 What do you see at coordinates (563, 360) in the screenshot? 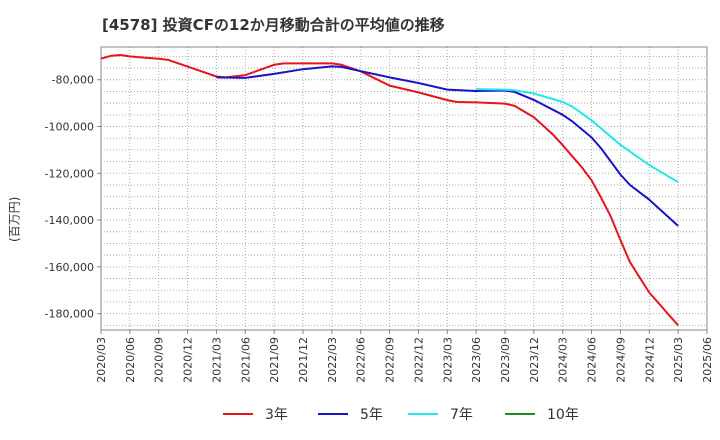
I see `x-tick-label: 2024/03` at bounding box center [563, 360].